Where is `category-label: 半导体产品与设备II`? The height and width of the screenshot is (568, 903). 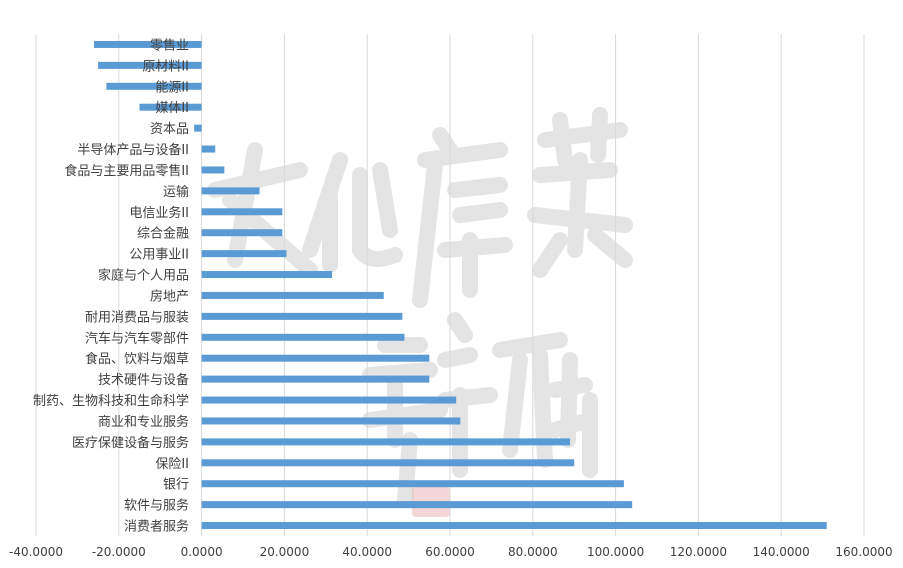 category-label: 半导体产品与设备II is located at coordinates (133, 150).